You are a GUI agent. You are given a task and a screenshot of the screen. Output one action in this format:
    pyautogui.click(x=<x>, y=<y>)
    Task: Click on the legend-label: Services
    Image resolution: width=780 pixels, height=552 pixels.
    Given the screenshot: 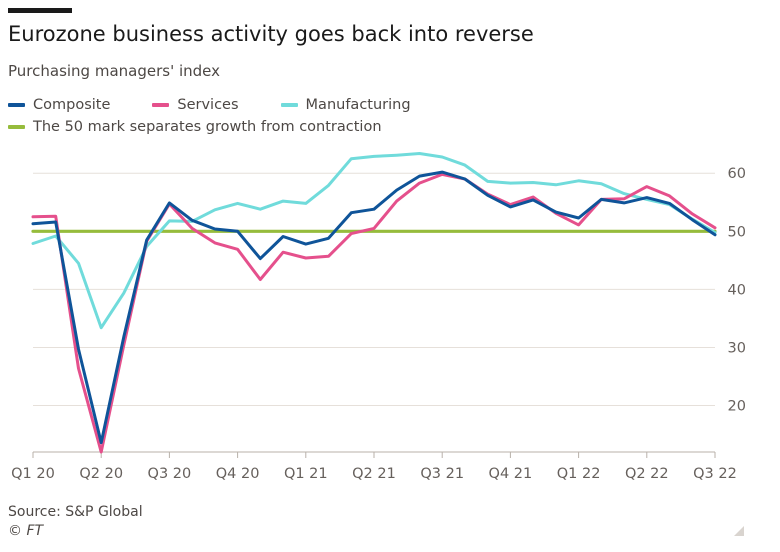 What is the action you would take?
    pyautogui.click(x=208, y=105)
    